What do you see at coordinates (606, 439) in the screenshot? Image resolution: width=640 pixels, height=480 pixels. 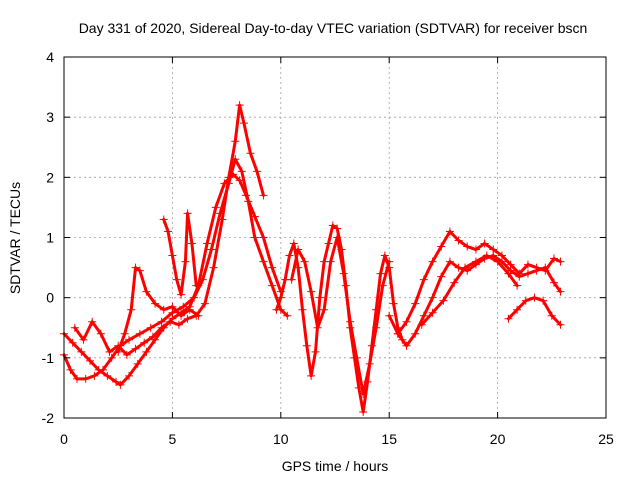 I see `x-tick-label: 25` at bounding box center [606, 439].